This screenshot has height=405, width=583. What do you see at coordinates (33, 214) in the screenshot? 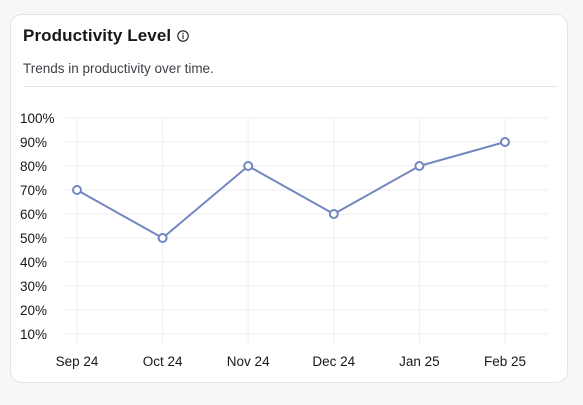
I see `y-tick-label: 60%` at bounding box center [33, 214].